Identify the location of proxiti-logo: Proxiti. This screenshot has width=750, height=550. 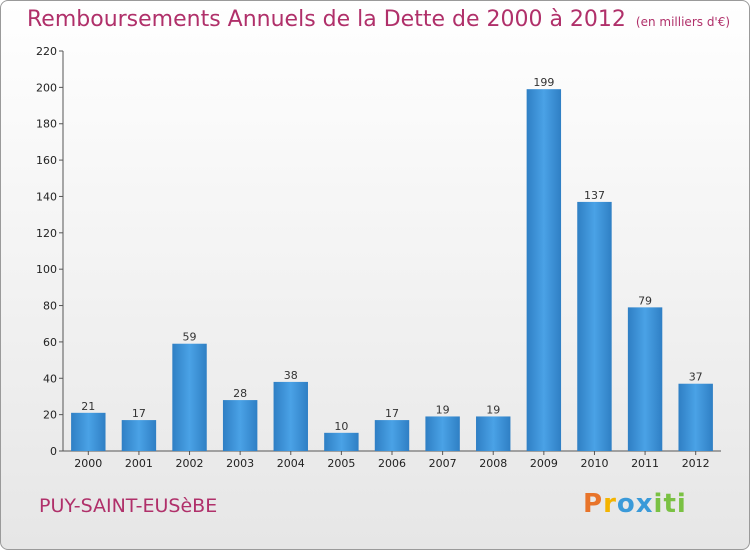
(635, 504).